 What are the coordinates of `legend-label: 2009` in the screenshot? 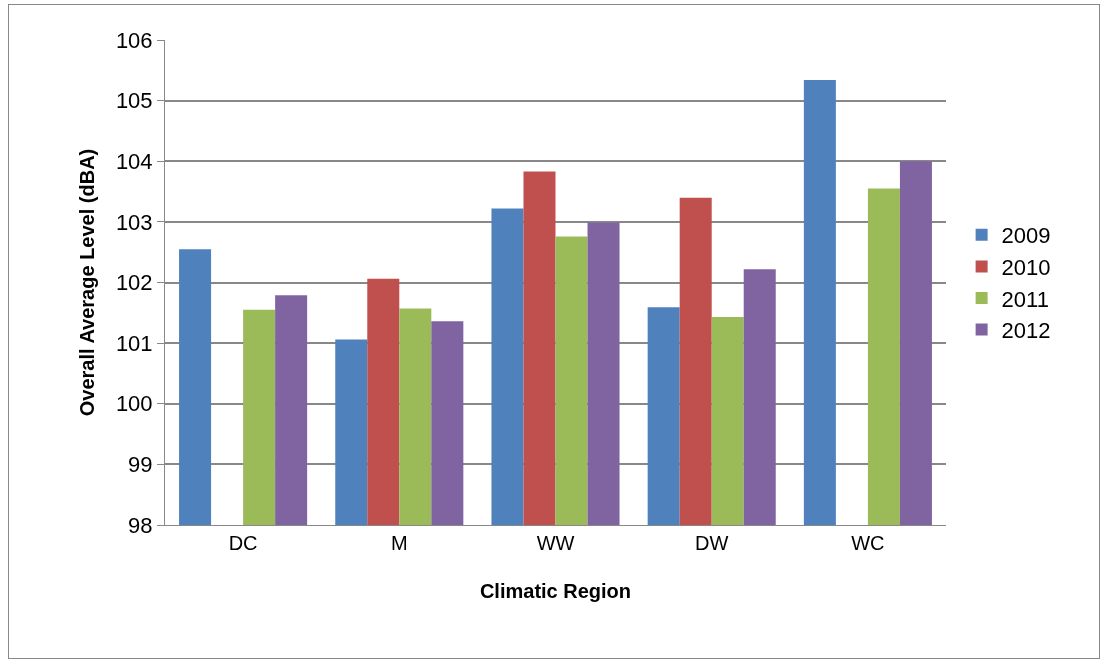 It's located at (1026, 236).